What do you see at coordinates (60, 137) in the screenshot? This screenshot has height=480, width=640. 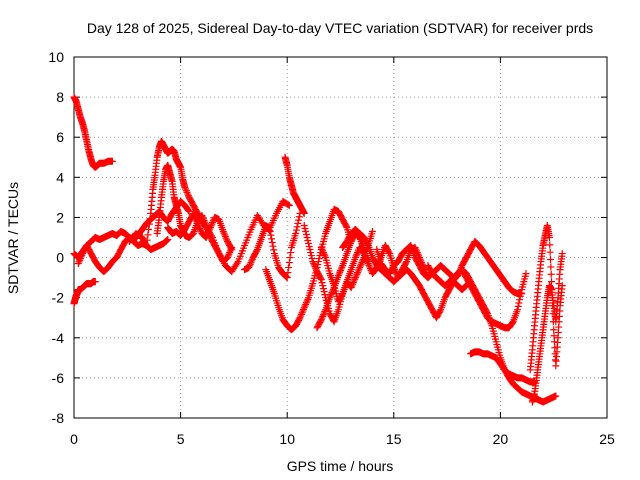 I see `y-tick-label: 6` at bounding box center [60, 137].